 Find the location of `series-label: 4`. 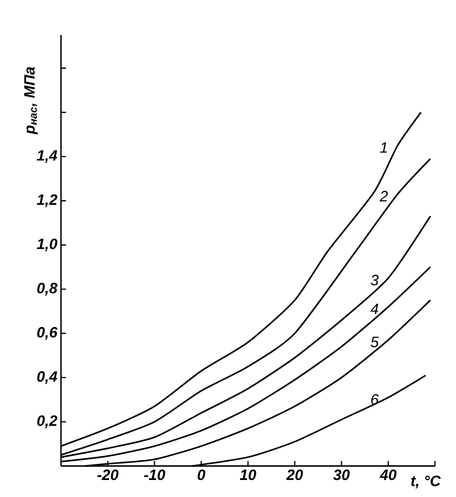

series-label: 4 is located at coordinates (374, 309).